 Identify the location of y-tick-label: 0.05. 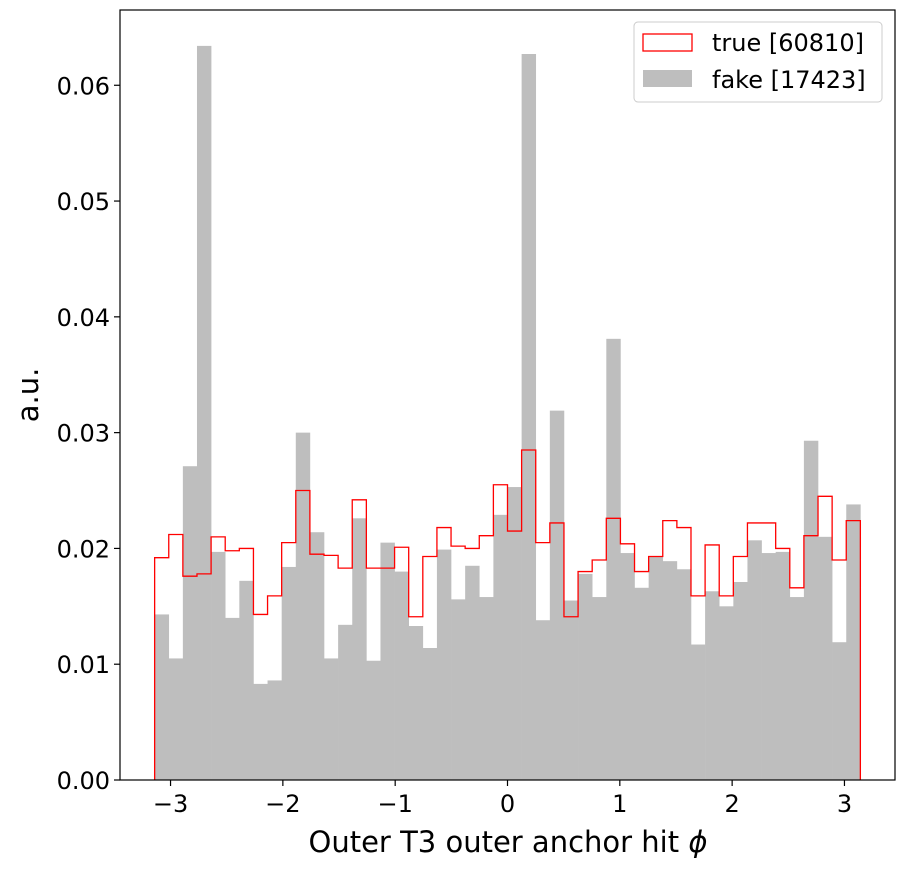
(83, 202).